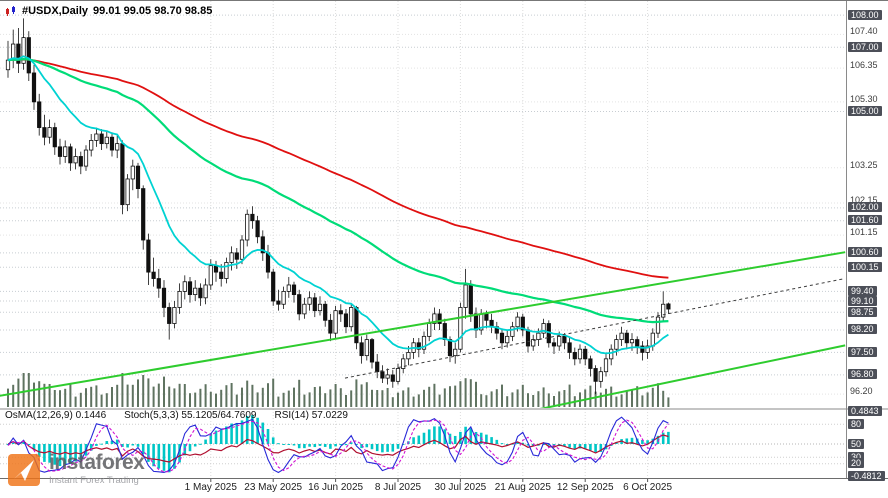  What do you see at coordinates (865, 14) in the screenshot?
I see `price-axis-label: 108.00` at bounding box center [865, 14].